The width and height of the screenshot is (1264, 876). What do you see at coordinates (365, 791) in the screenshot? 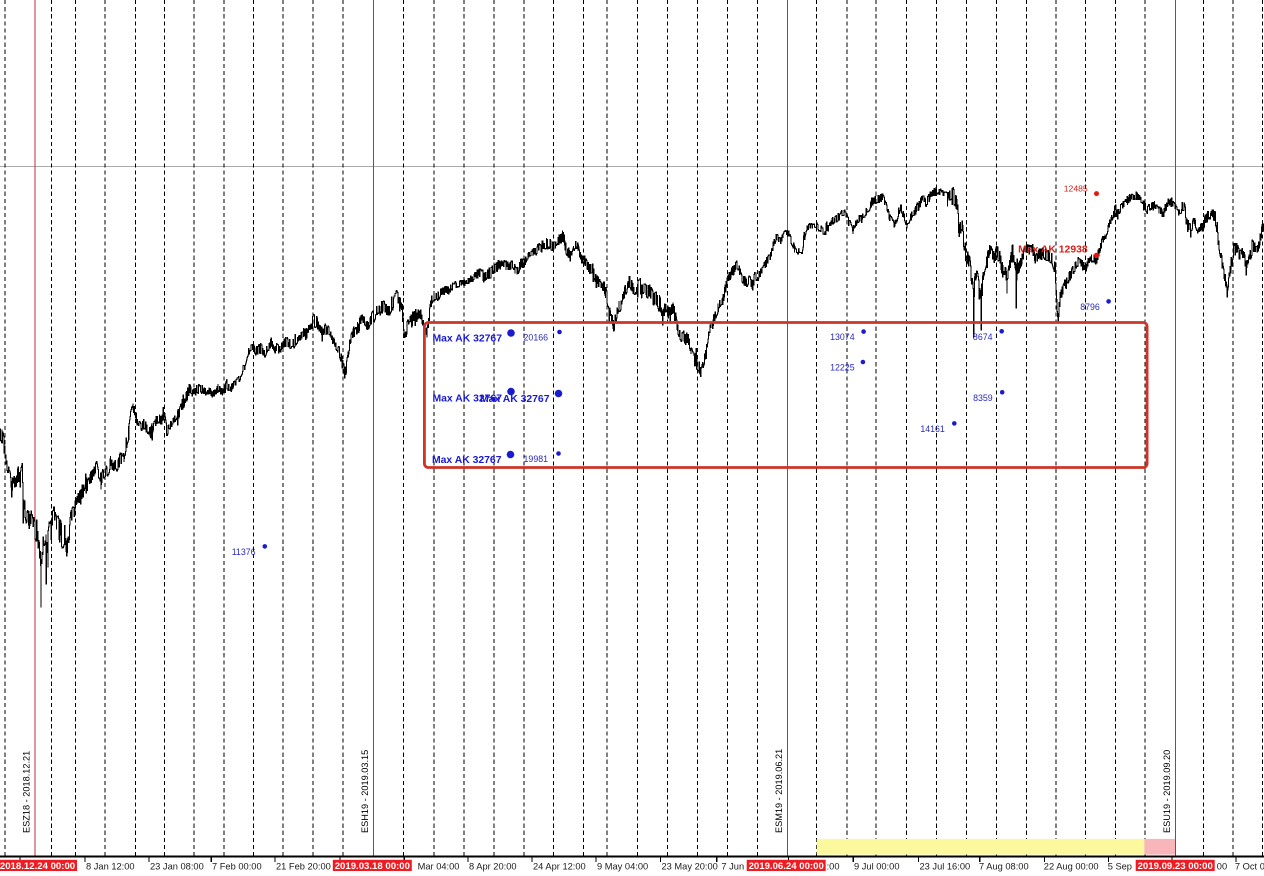
I see `svg-text: ESH19 - 2019.03.15` at bounding box center [365, 791].